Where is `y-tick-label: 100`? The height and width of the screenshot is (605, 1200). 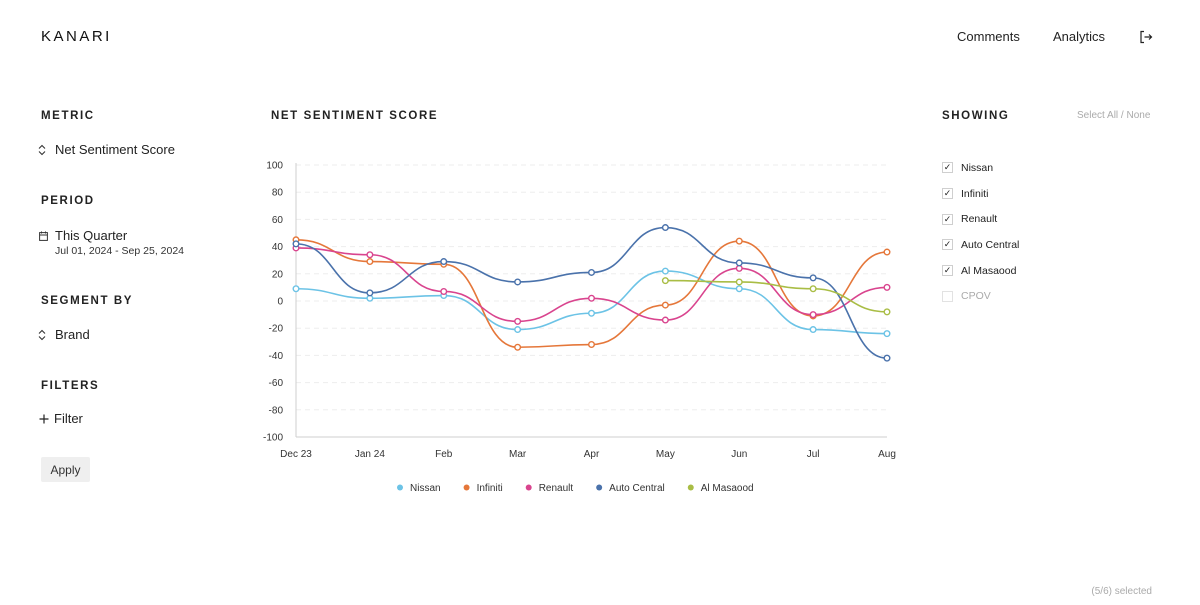
y-tick-label: 100 is located at coordinates (274, 166).